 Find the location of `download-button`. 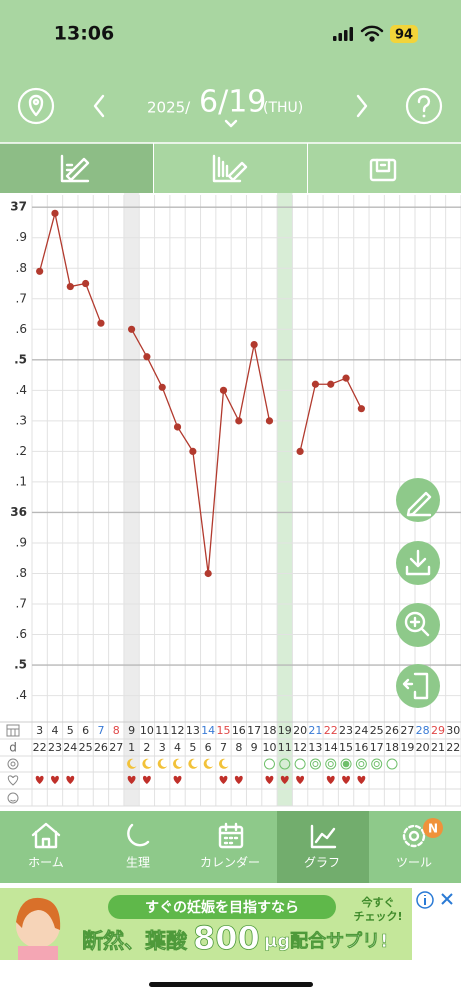

download-button is located at coordinates (418, 563).